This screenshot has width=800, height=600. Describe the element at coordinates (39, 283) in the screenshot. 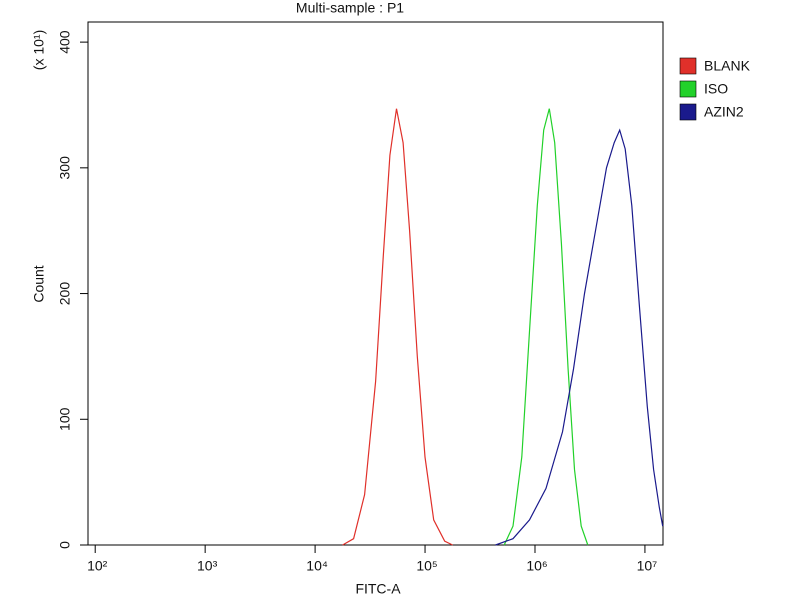

I see `y-axis-label: Count` at that location.